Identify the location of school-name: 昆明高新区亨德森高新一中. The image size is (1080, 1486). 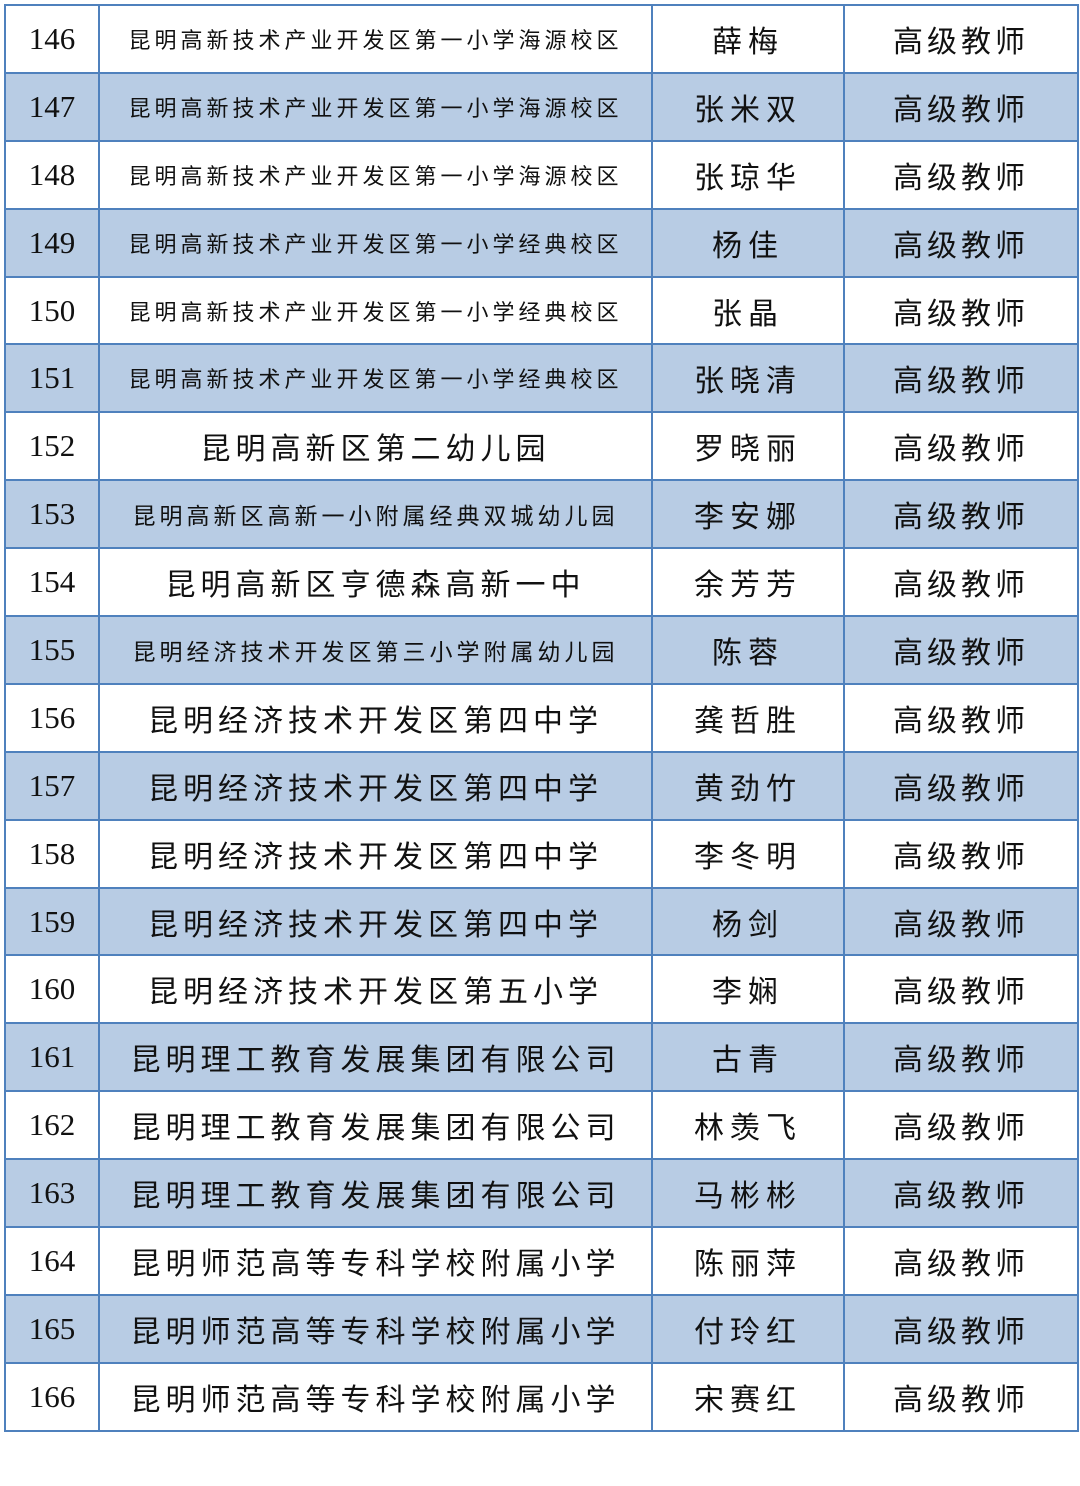
(375, 582).